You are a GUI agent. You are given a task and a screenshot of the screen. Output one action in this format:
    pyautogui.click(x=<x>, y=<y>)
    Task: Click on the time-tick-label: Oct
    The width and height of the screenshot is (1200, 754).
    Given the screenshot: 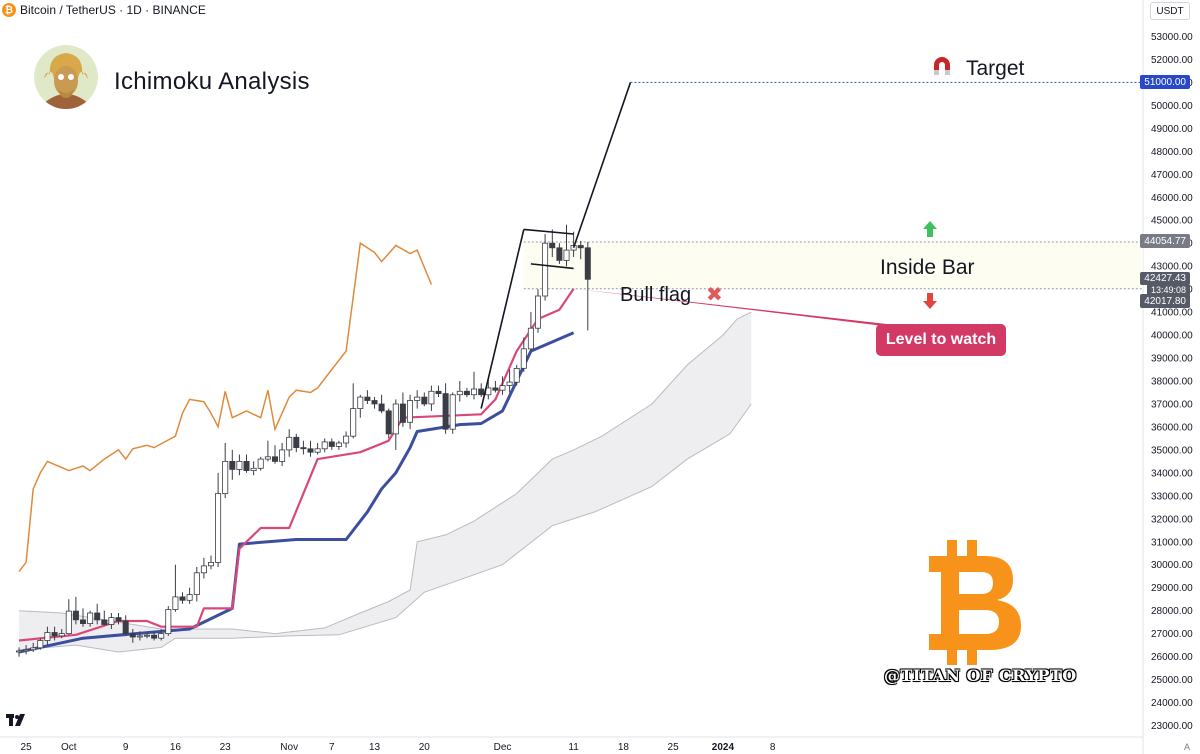 What is the action you would take?
    pyautogui.click(x=69, y=747)
    